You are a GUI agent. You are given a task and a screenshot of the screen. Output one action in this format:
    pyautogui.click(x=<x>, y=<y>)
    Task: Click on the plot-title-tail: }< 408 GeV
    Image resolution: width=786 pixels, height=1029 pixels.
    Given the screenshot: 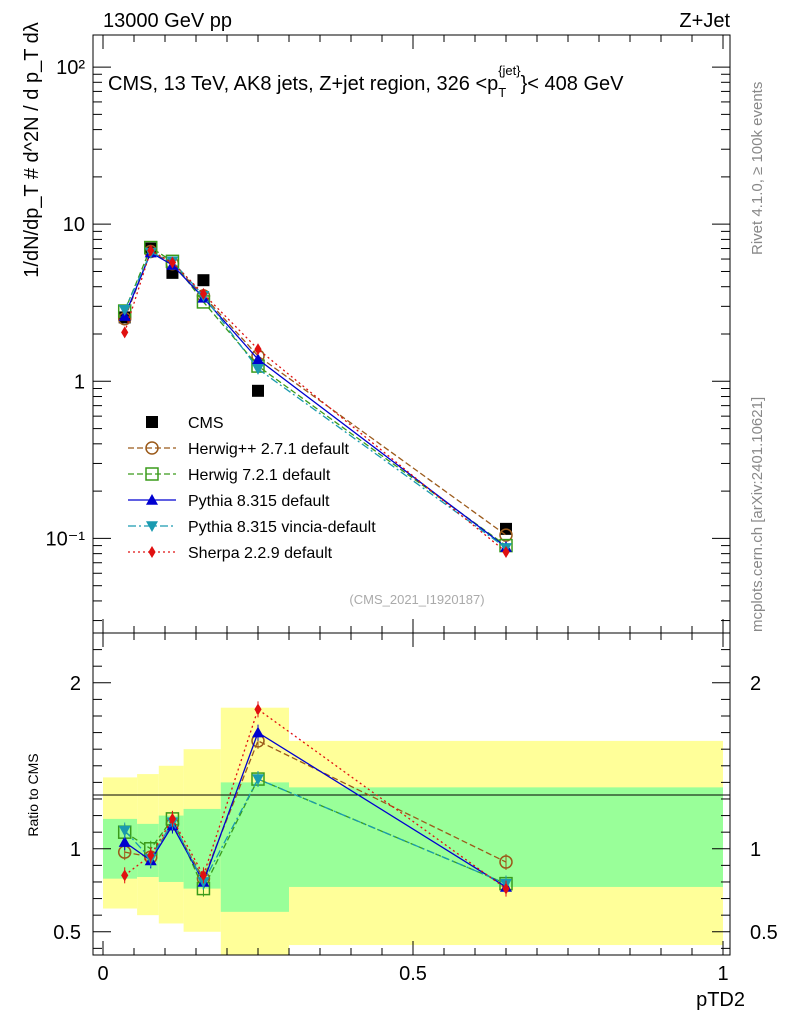 What is the action you would take?
    pyautogui.click(x=573, y=84)
    